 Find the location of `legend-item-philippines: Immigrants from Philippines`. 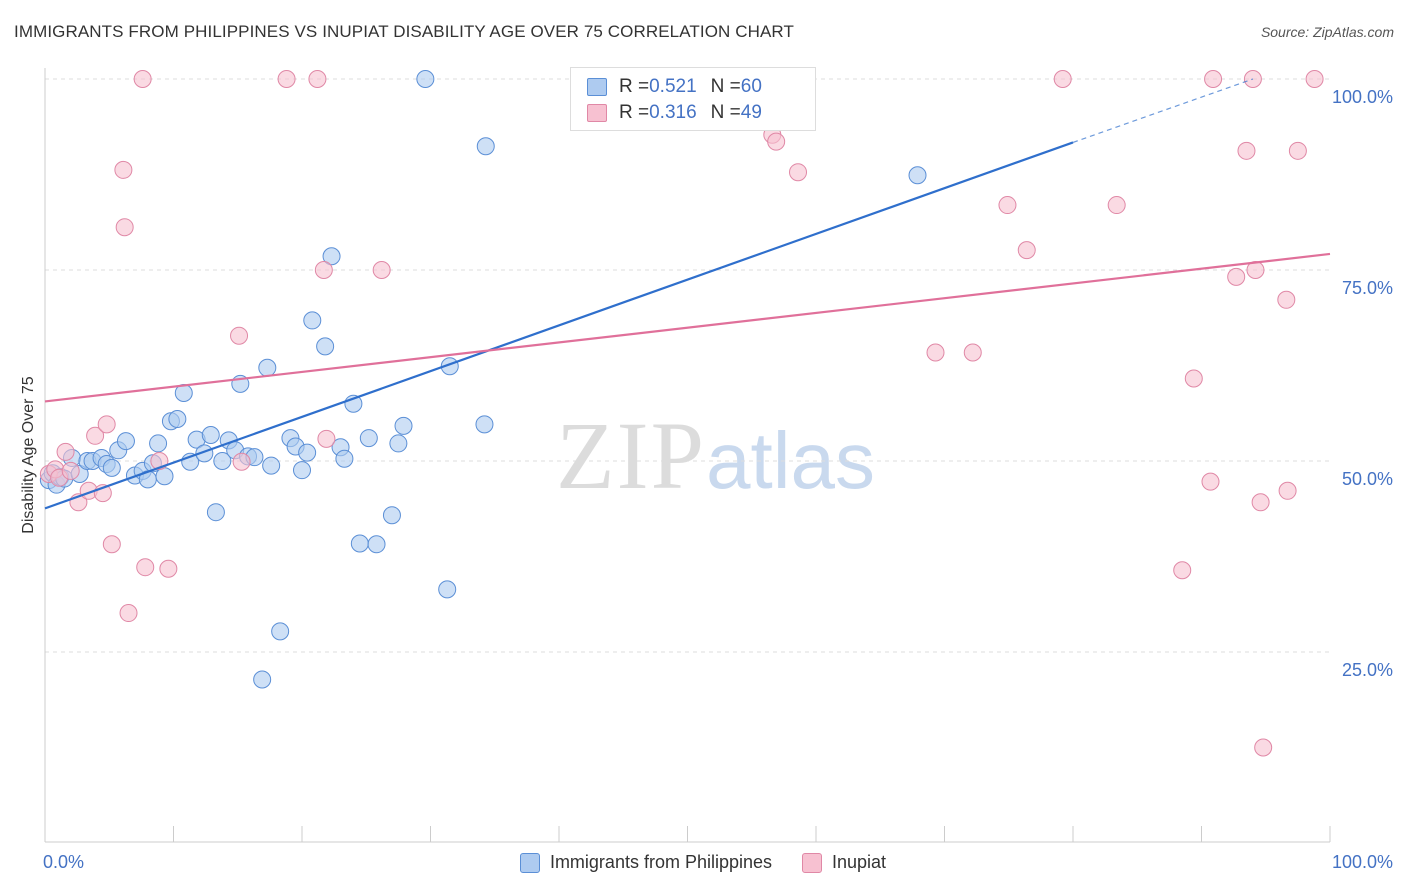

legend-item-philippines: Immigrants from Philippines is located at coordinates (646, 862).